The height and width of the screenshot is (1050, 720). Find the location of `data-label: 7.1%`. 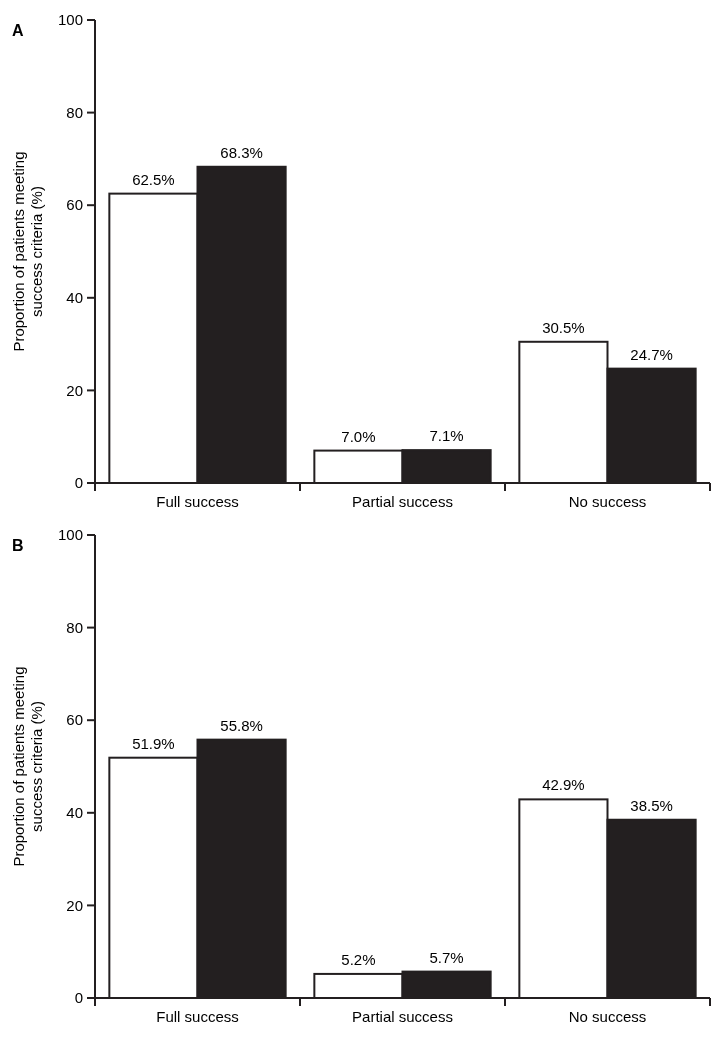

data-label: 7.1% is located at coordinates (446, 436).